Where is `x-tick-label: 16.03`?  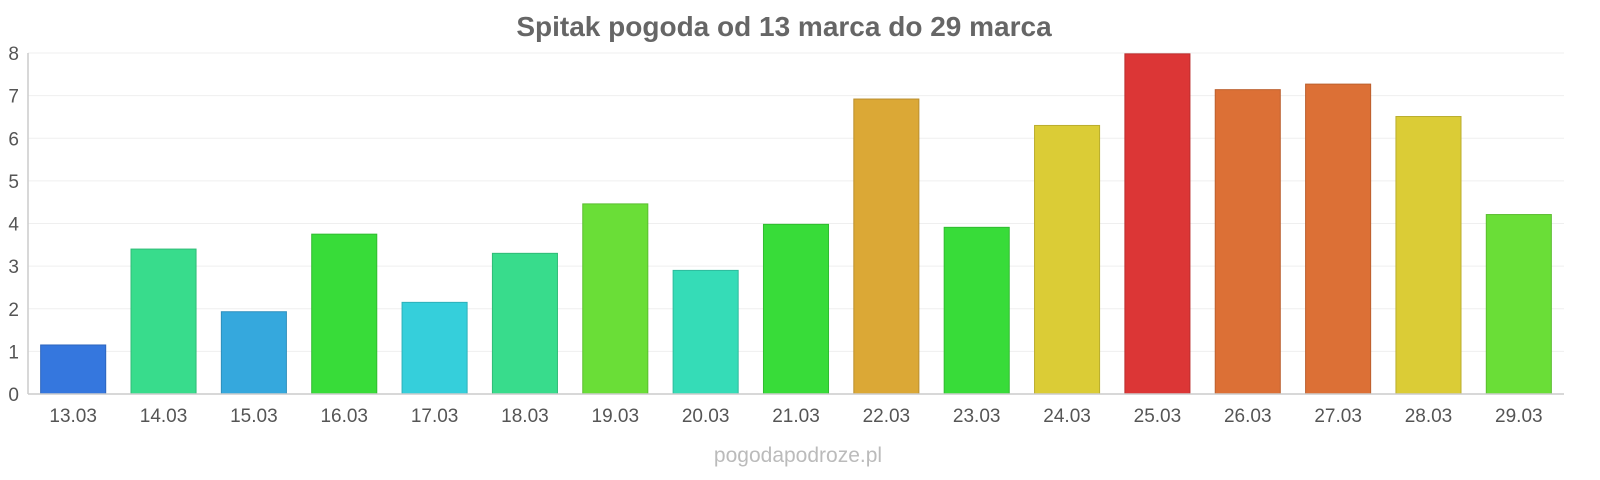
x-tick-label: 16.03 is located at coordinates (344, 416).